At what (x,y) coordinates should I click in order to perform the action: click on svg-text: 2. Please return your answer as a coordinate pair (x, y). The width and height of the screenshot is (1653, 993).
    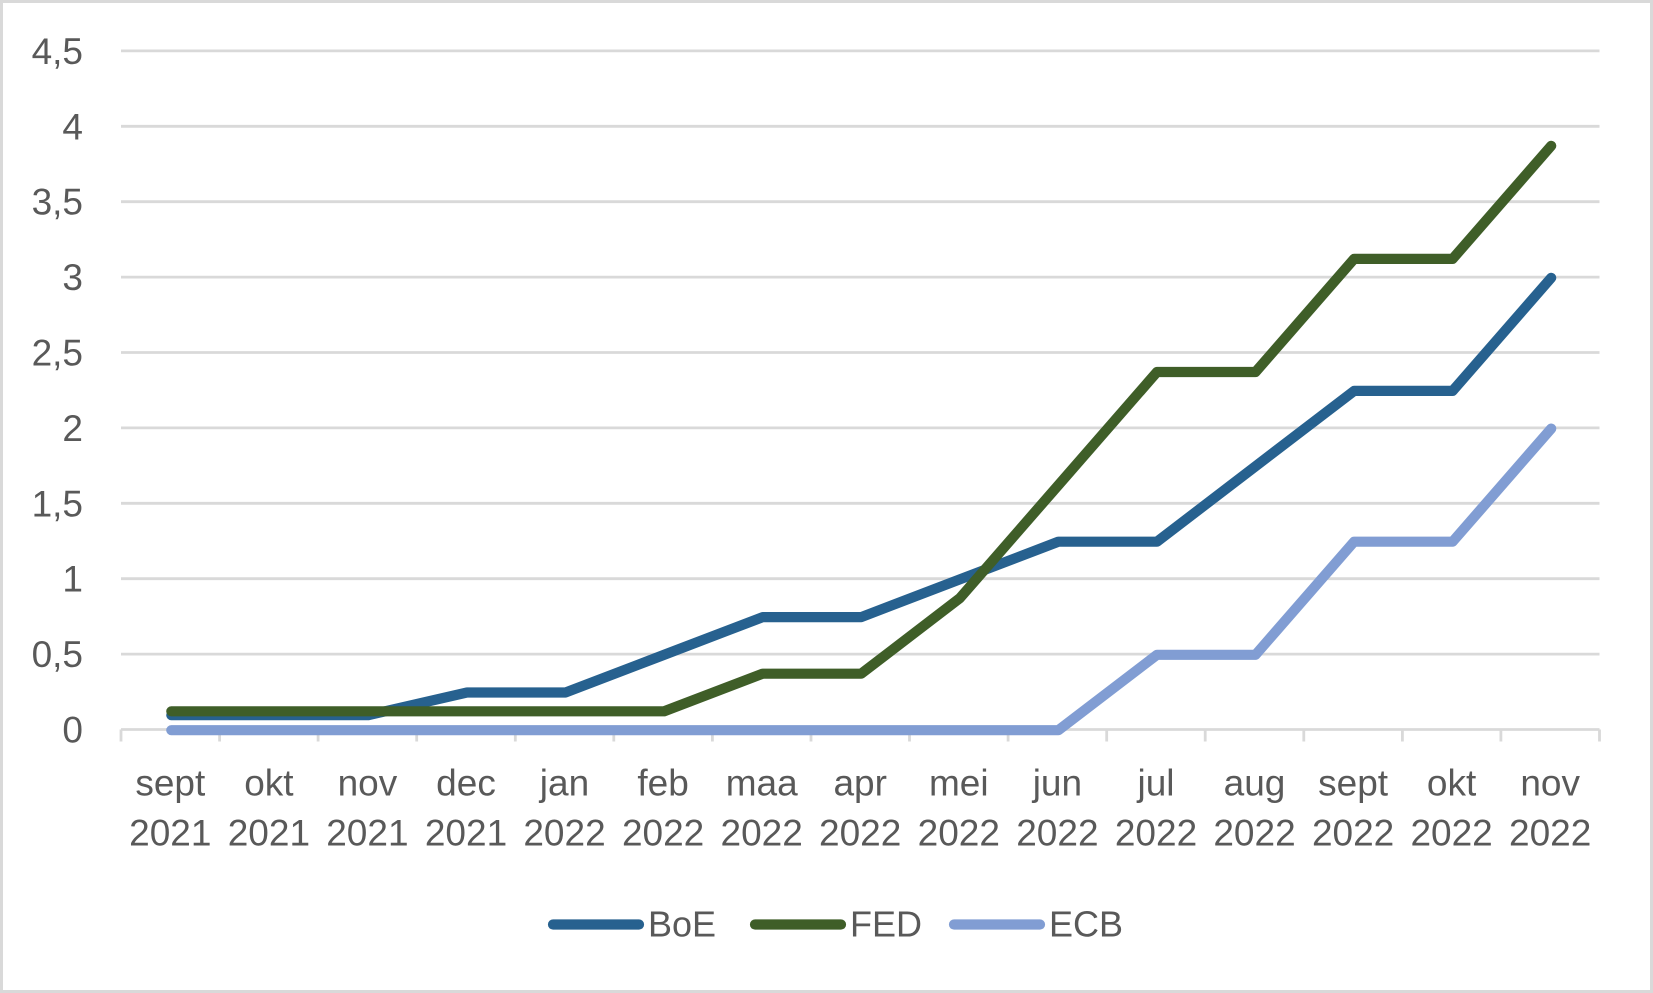
    Looking at the image, I should click on (72, 428).